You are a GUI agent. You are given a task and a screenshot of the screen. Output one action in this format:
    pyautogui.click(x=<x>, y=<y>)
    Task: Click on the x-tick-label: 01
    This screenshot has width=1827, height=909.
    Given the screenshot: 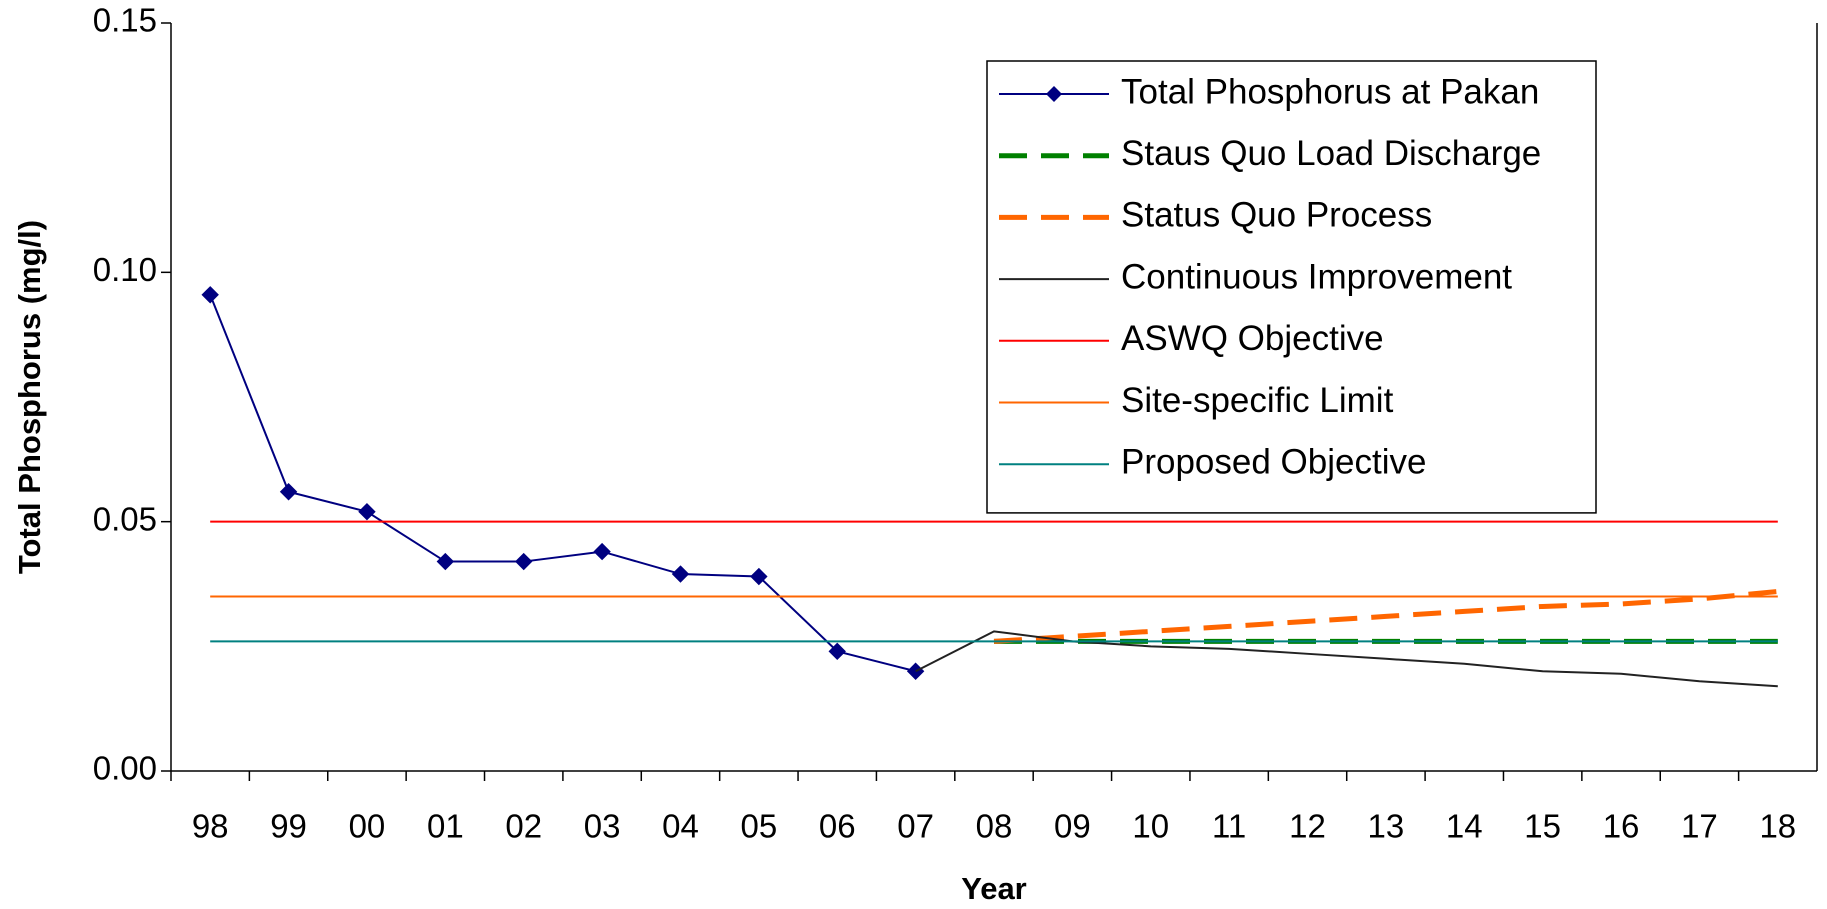 What is the action you would take?
    pyautogui.click(x=445, y=826)
    